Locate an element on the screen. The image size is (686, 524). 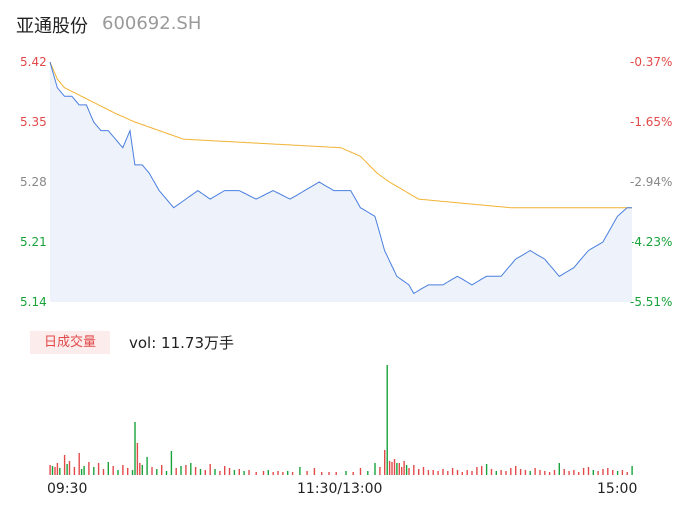
y-right-tick: -0.37% is located at coordinates (651, 62).